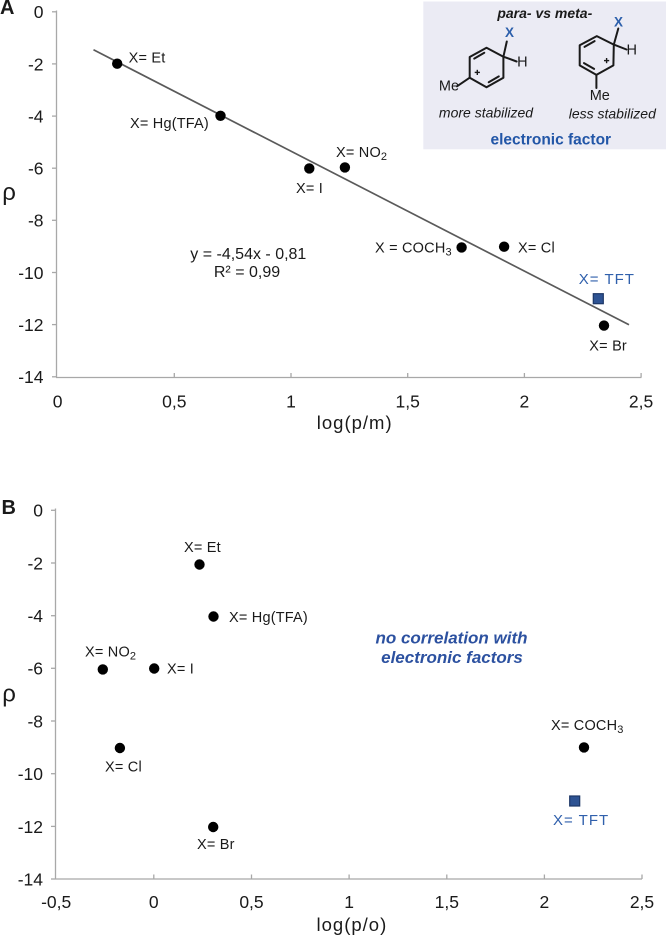 Image resolution: width=666 pixels, height=937 pixels. I want to click on svg-text: -0,5, so click(56, 902).